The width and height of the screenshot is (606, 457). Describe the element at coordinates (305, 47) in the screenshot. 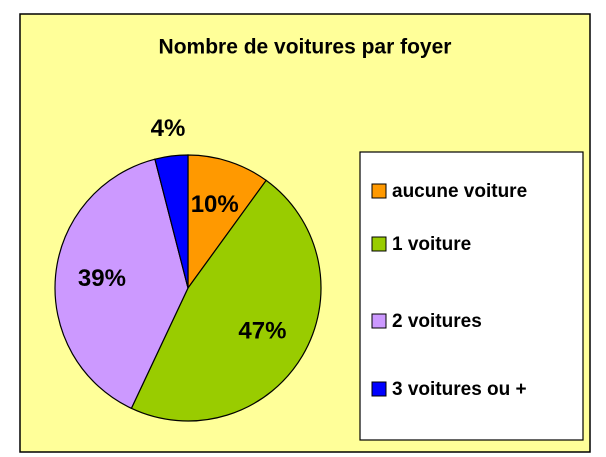

I see `chart-title: Nombre de voitures par foyer` at that location.